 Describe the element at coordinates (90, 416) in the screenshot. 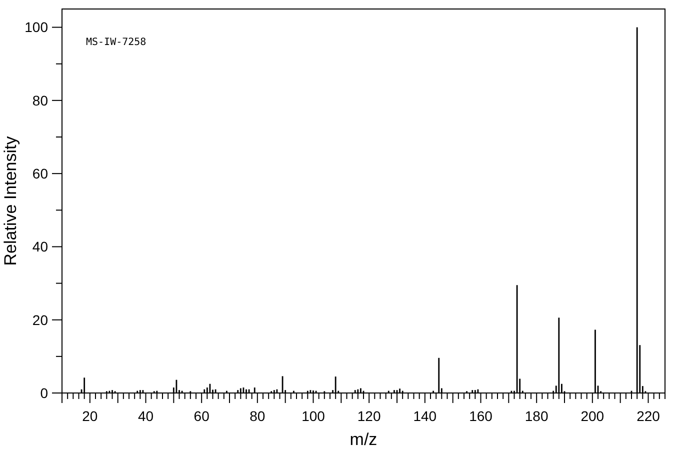

I see `x-tick-label: 20` at that location.